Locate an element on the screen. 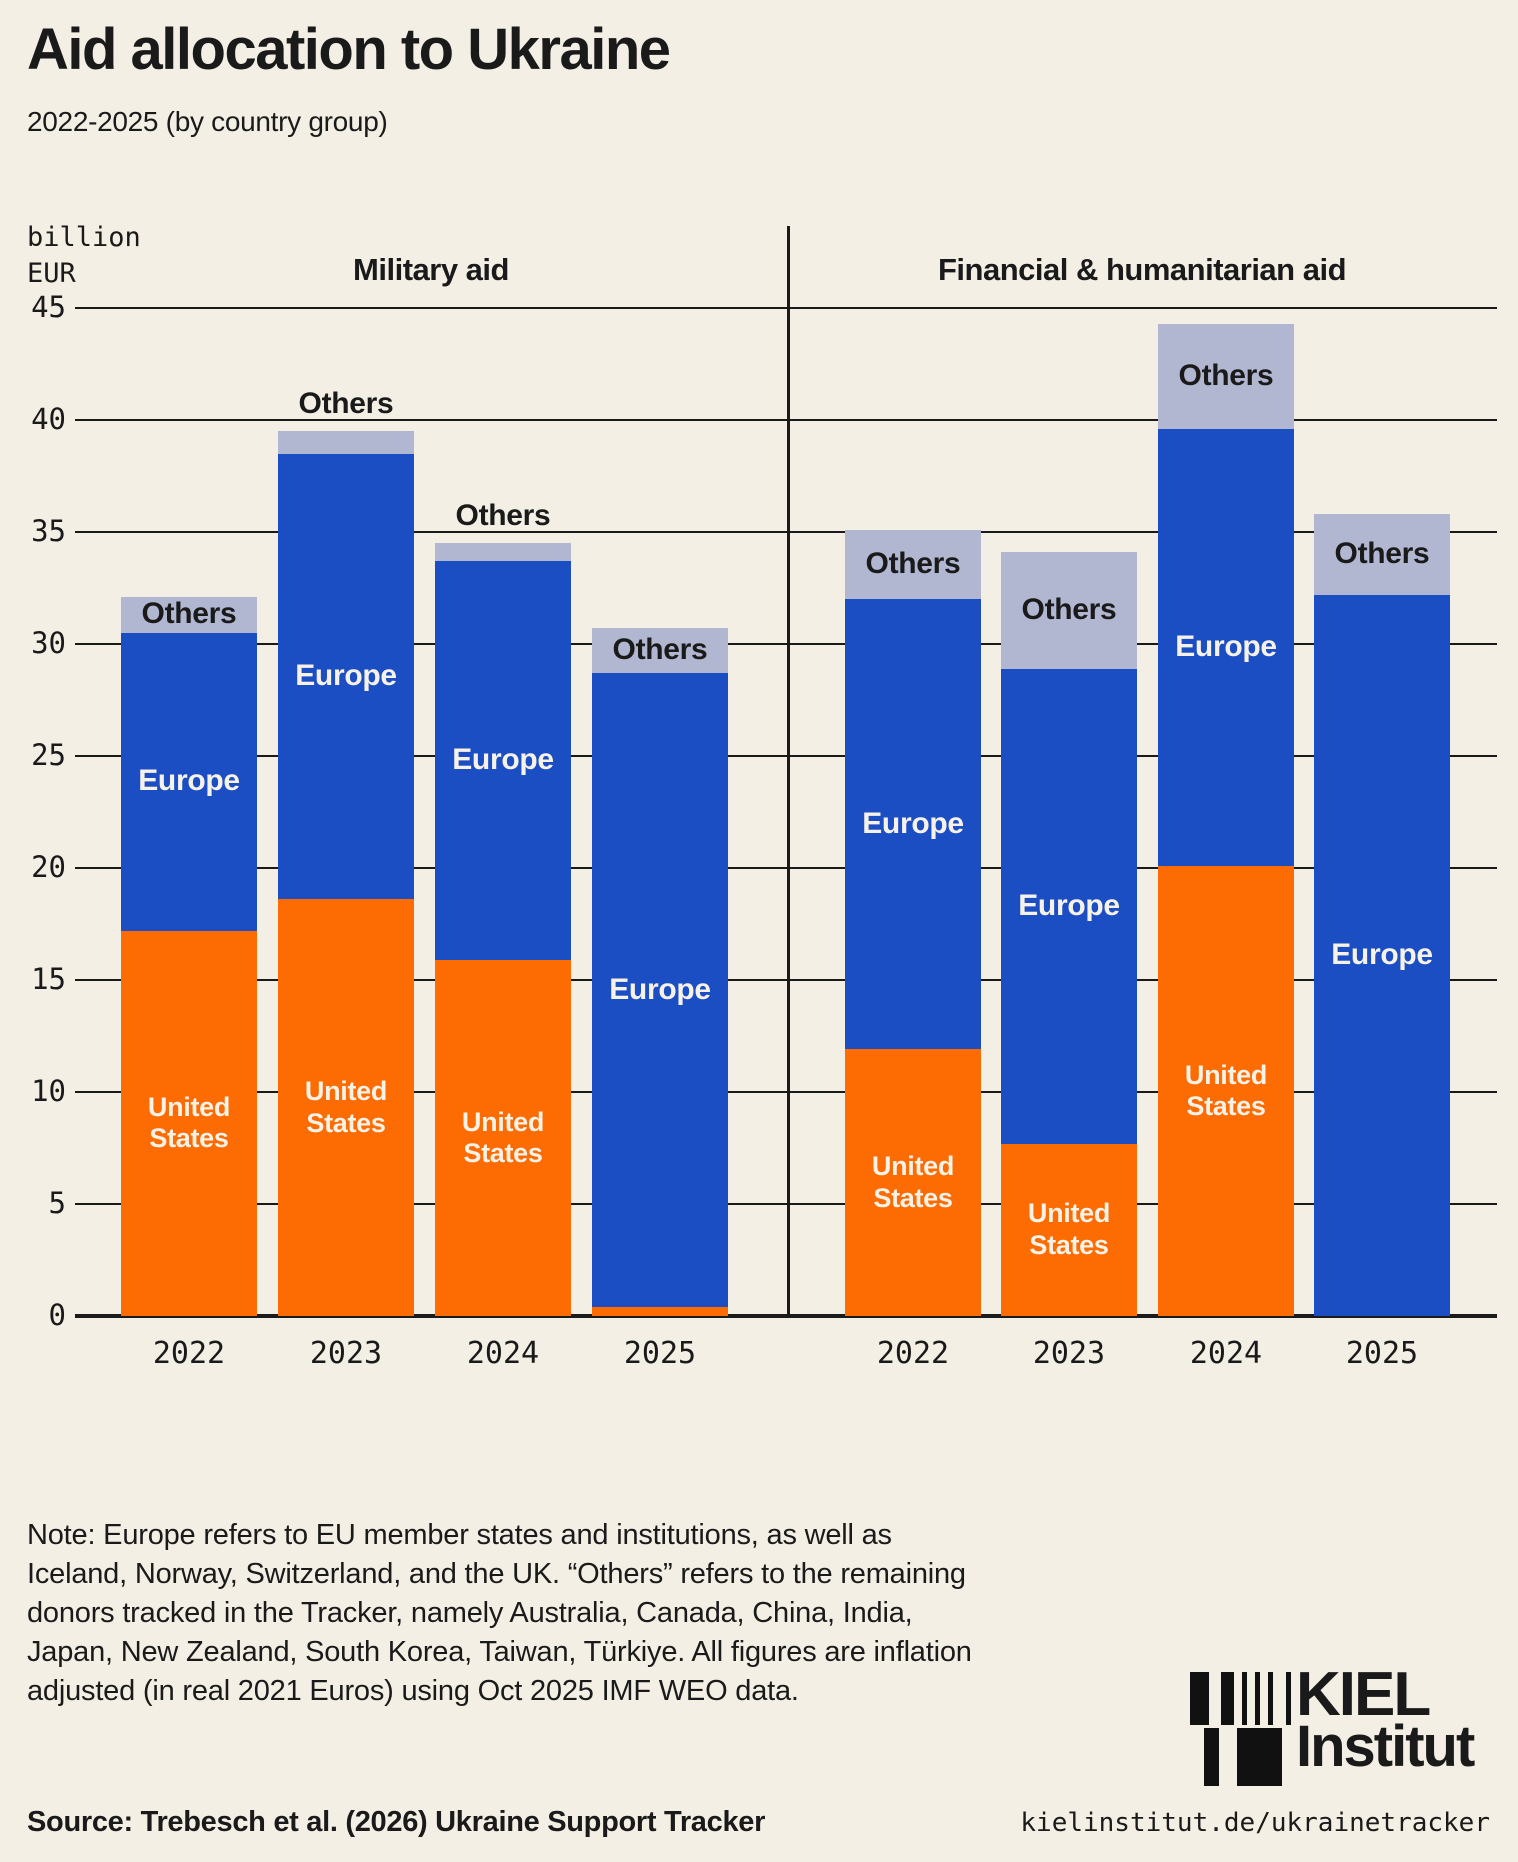  y-tick-label-0: 0 is located at coordinates (57, 1315).